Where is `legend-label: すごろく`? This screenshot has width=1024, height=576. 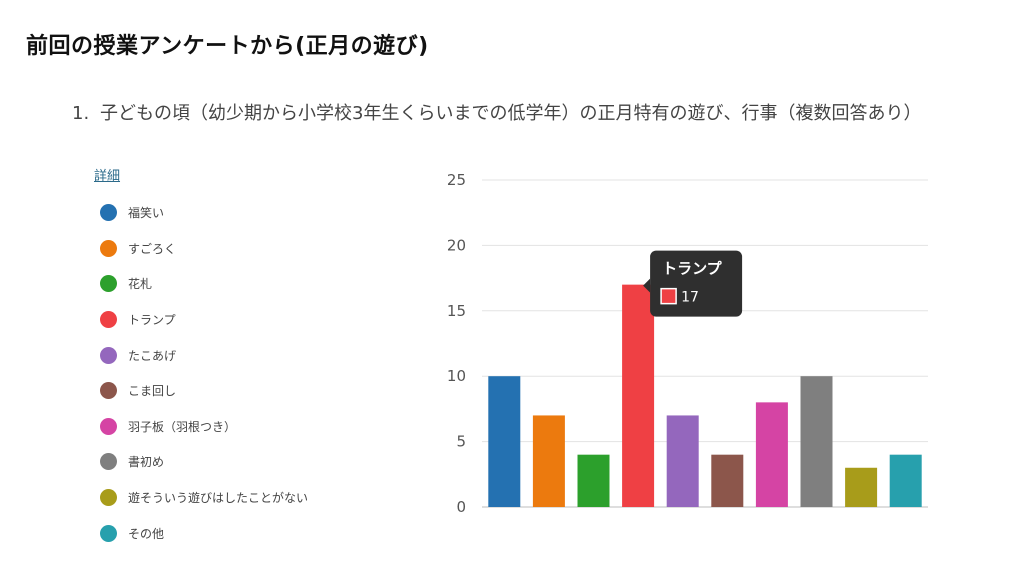
legend-label: すごろく is located at coordinates (152, 248).